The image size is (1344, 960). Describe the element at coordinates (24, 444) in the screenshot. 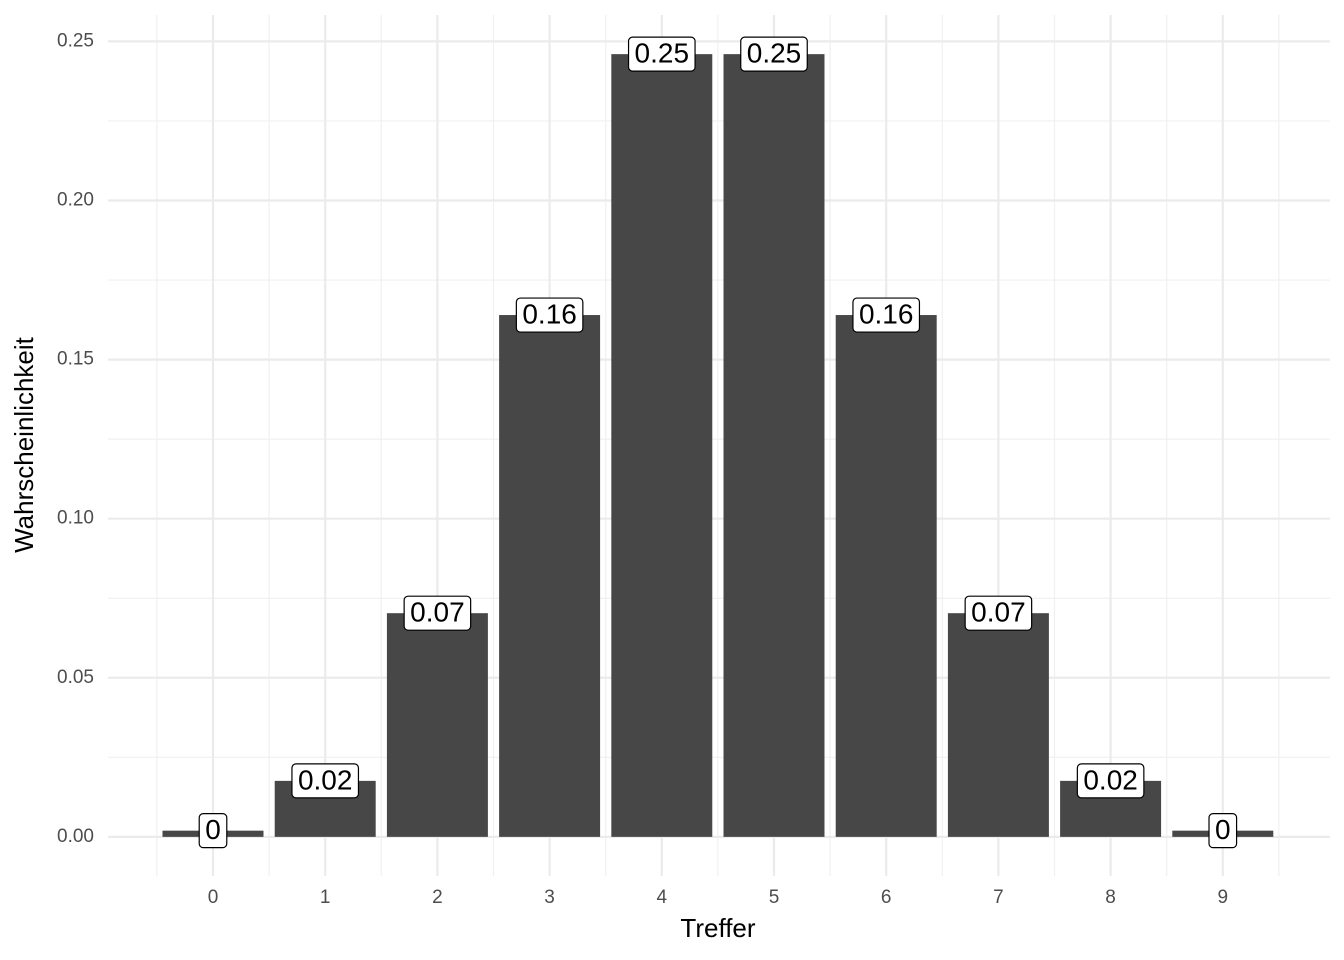

I see `y-axis-title: Wahrscheinlichkeit` at that location.